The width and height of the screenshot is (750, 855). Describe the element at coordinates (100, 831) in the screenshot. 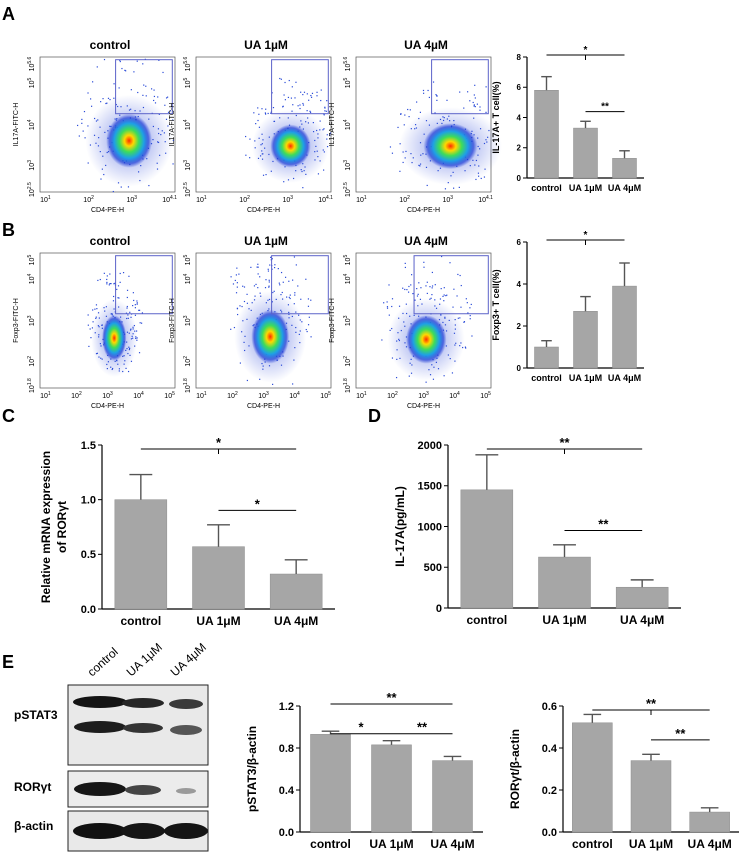

I see `wb-band` at that location.